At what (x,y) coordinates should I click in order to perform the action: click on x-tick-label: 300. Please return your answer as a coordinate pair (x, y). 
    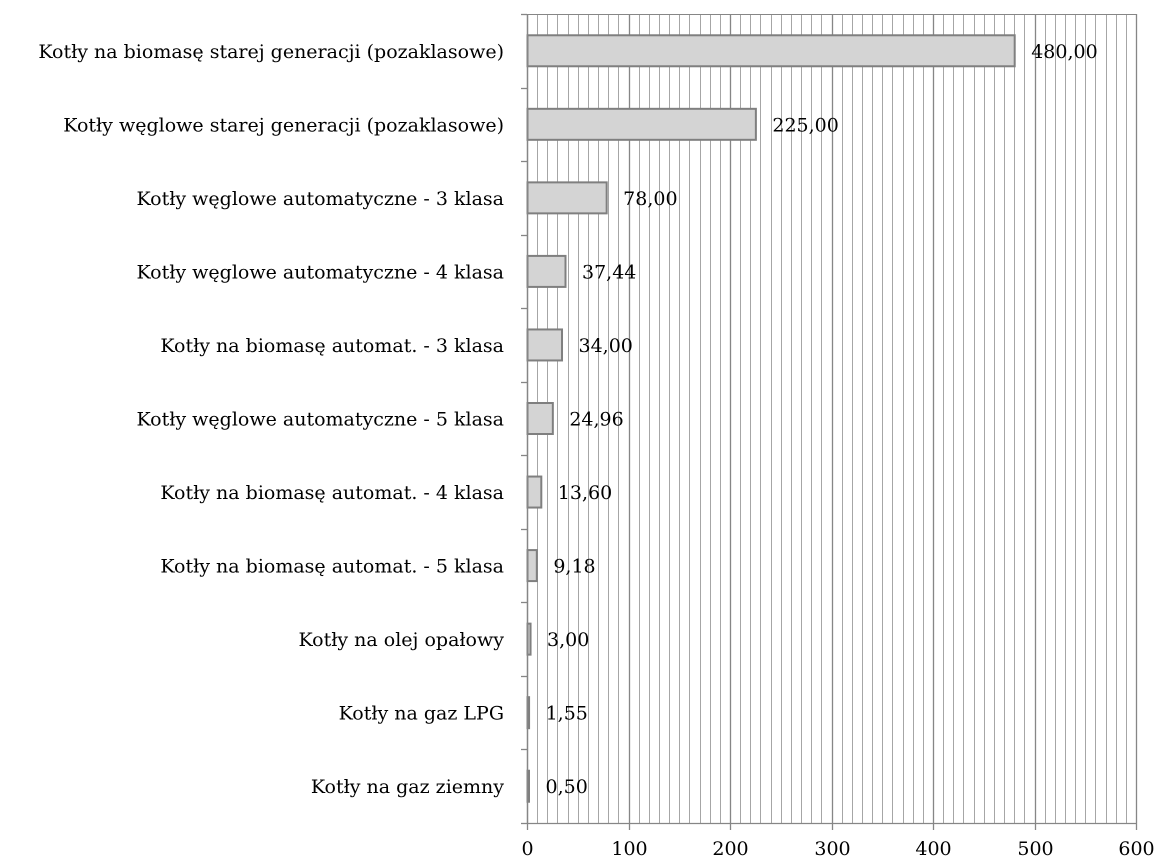
    Looking at the image, I should click on (832, 849).